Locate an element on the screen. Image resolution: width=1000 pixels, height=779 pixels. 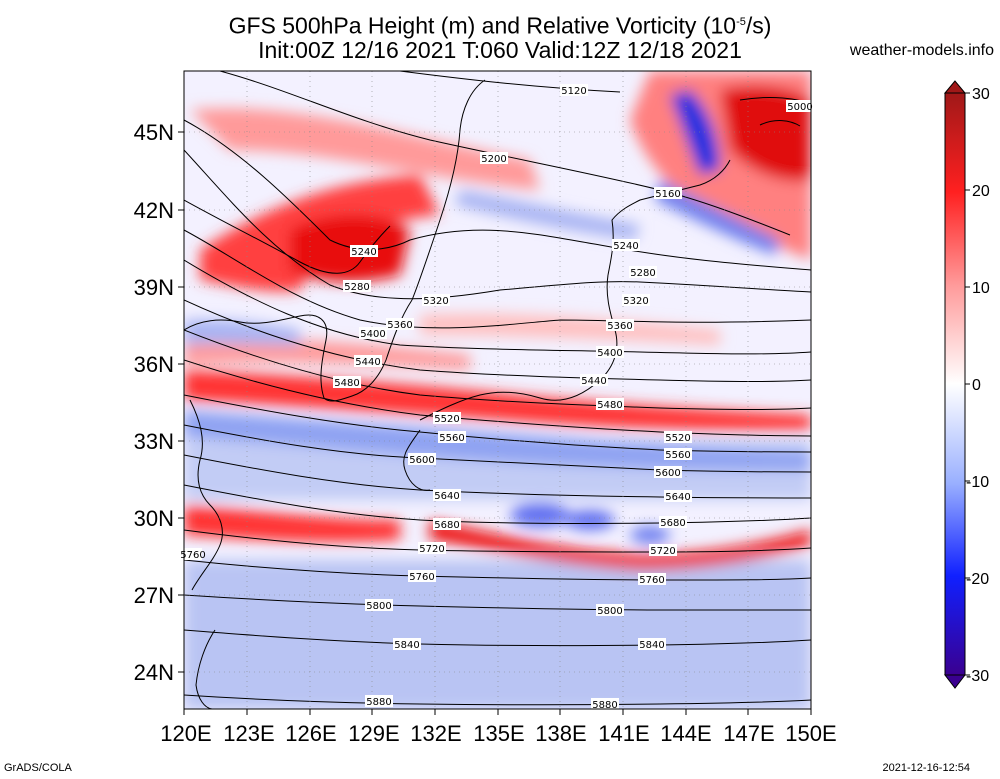
svg-text: 5400 is located at coordinates (372, 334).